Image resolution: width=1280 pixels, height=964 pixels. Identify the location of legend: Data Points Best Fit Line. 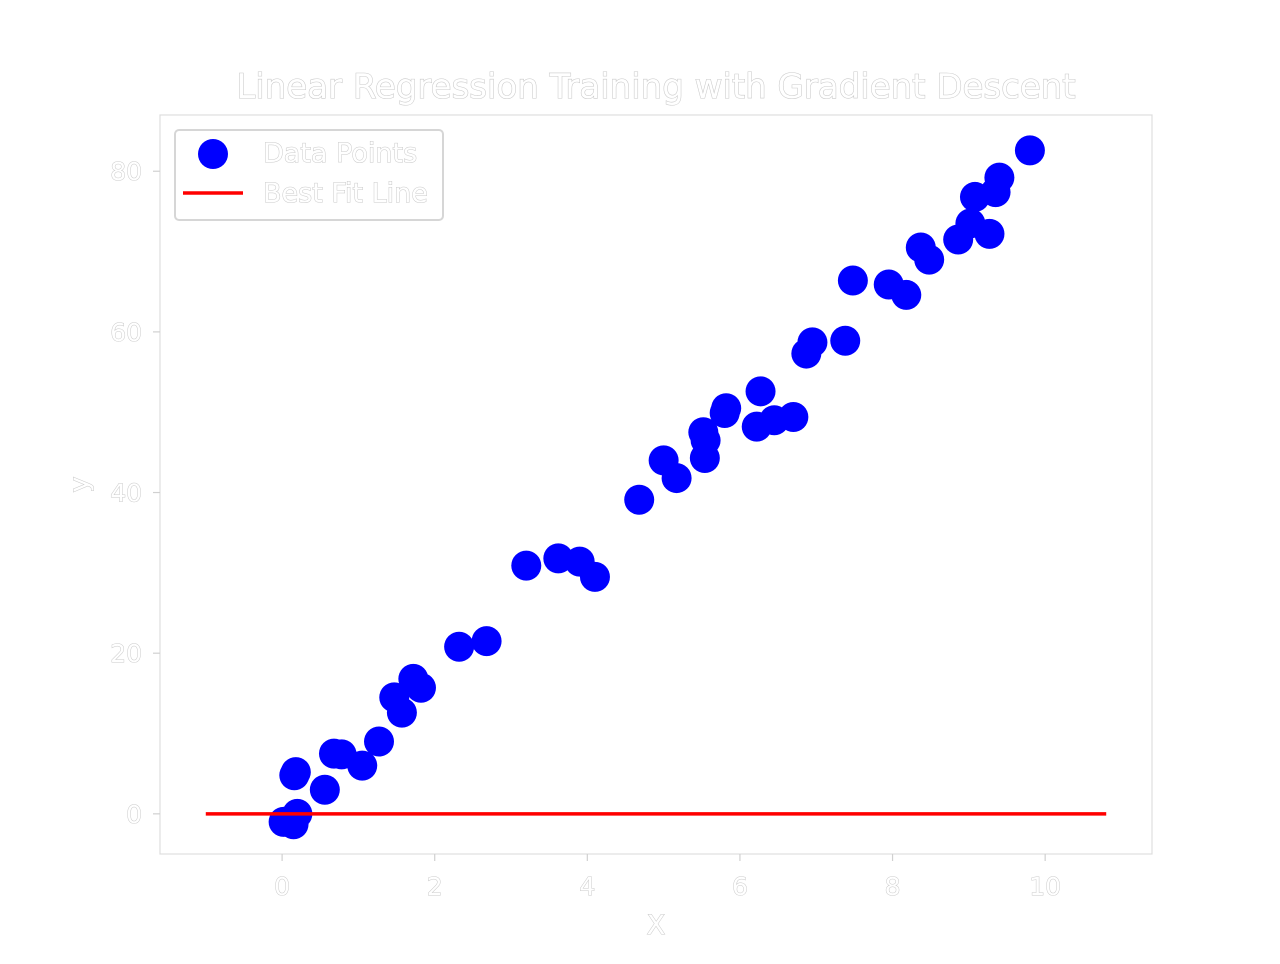
(309, 175).